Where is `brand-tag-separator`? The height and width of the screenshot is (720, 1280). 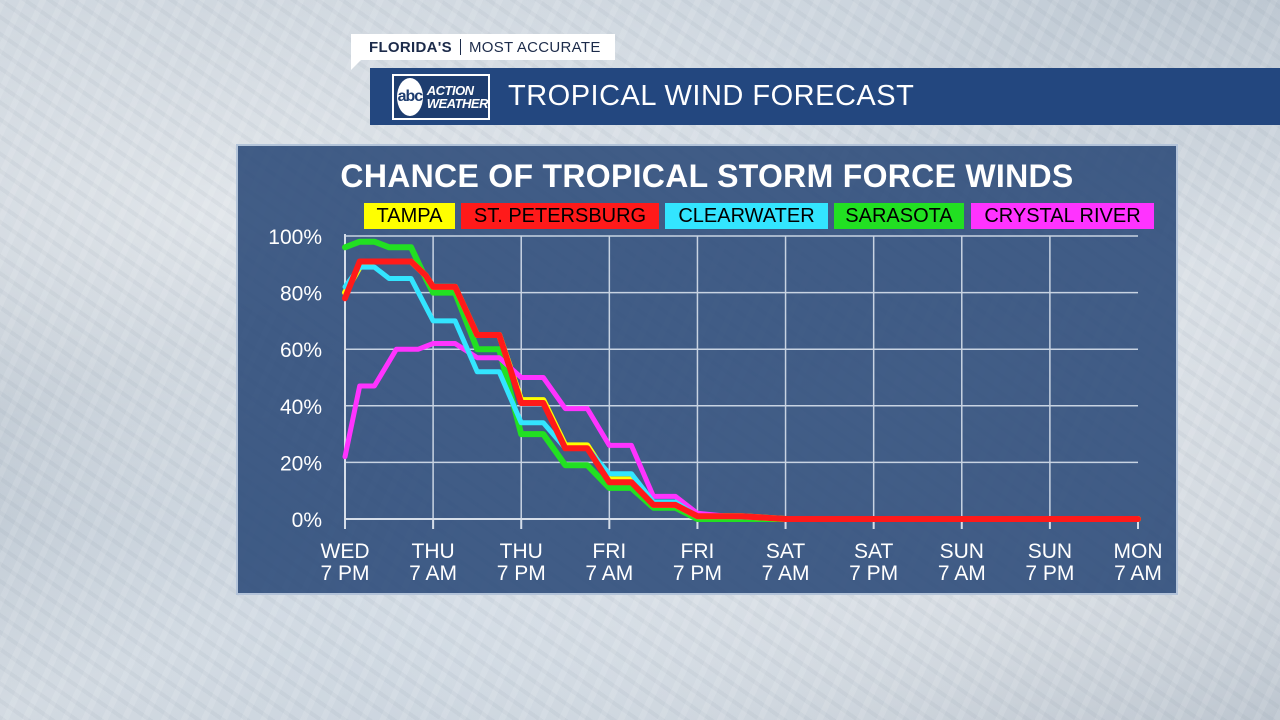 brand-tag-separator is located at coordinates (460, 47).